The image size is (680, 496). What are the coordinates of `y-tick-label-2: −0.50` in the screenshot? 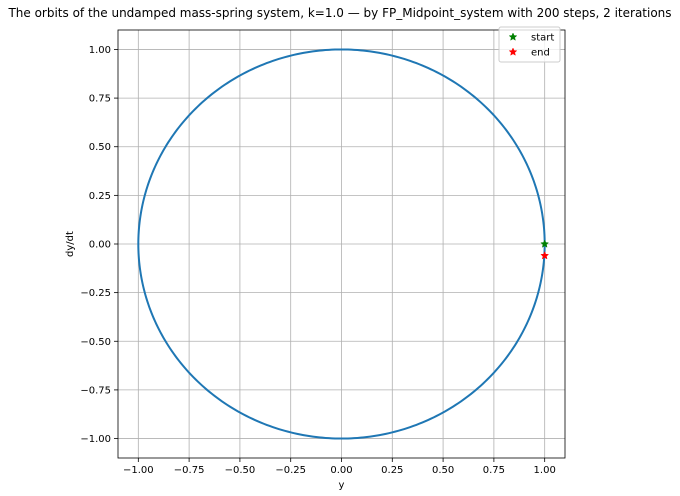 It's located at (95, 342).